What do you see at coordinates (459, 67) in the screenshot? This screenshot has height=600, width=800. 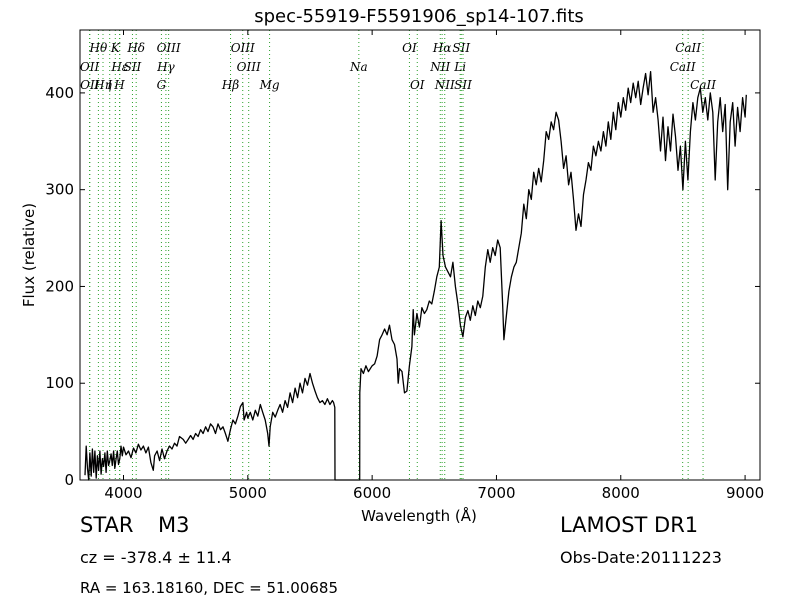 I see `spectral-line-label: Li` at bounding box center [459, 67].